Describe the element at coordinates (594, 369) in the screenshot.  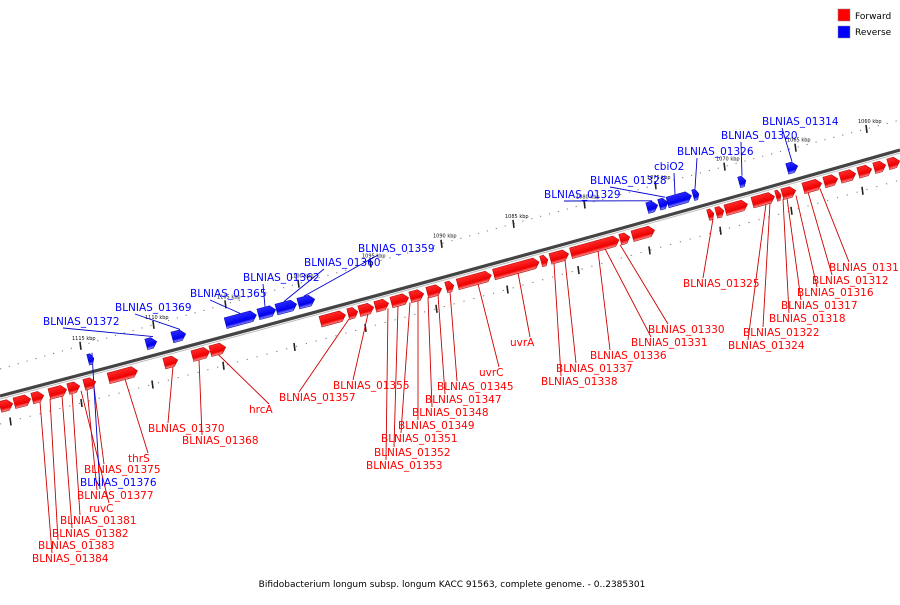
I see `forward-gene-label: BLNIAS_01337` at that location.